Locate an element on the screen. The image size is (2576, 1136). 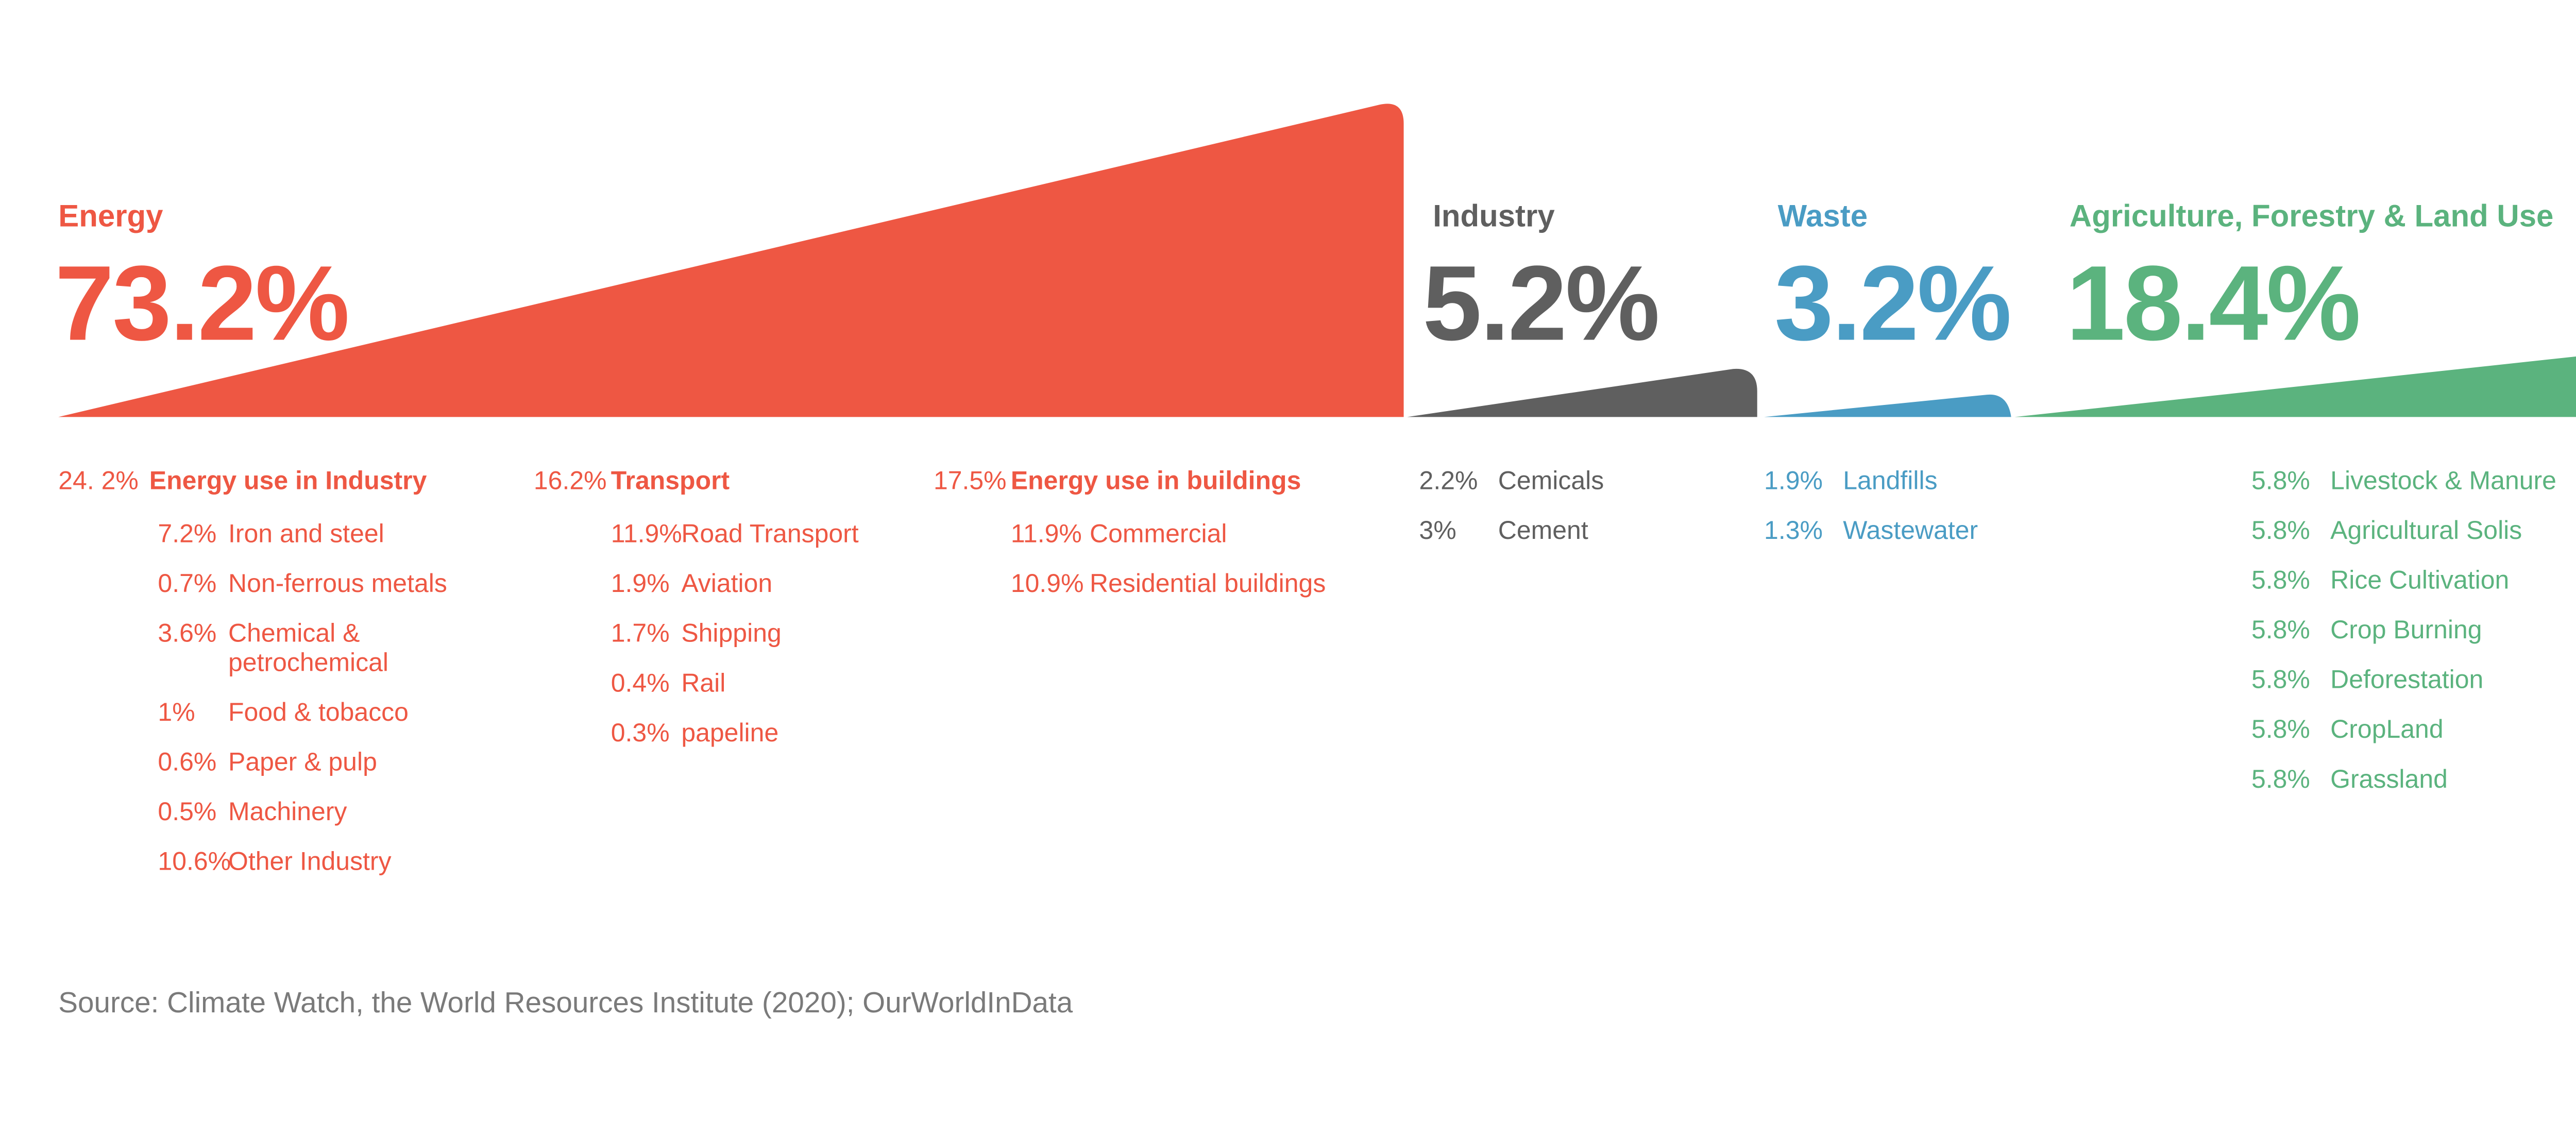
label: Machinery is located at coordinates (287, 813).